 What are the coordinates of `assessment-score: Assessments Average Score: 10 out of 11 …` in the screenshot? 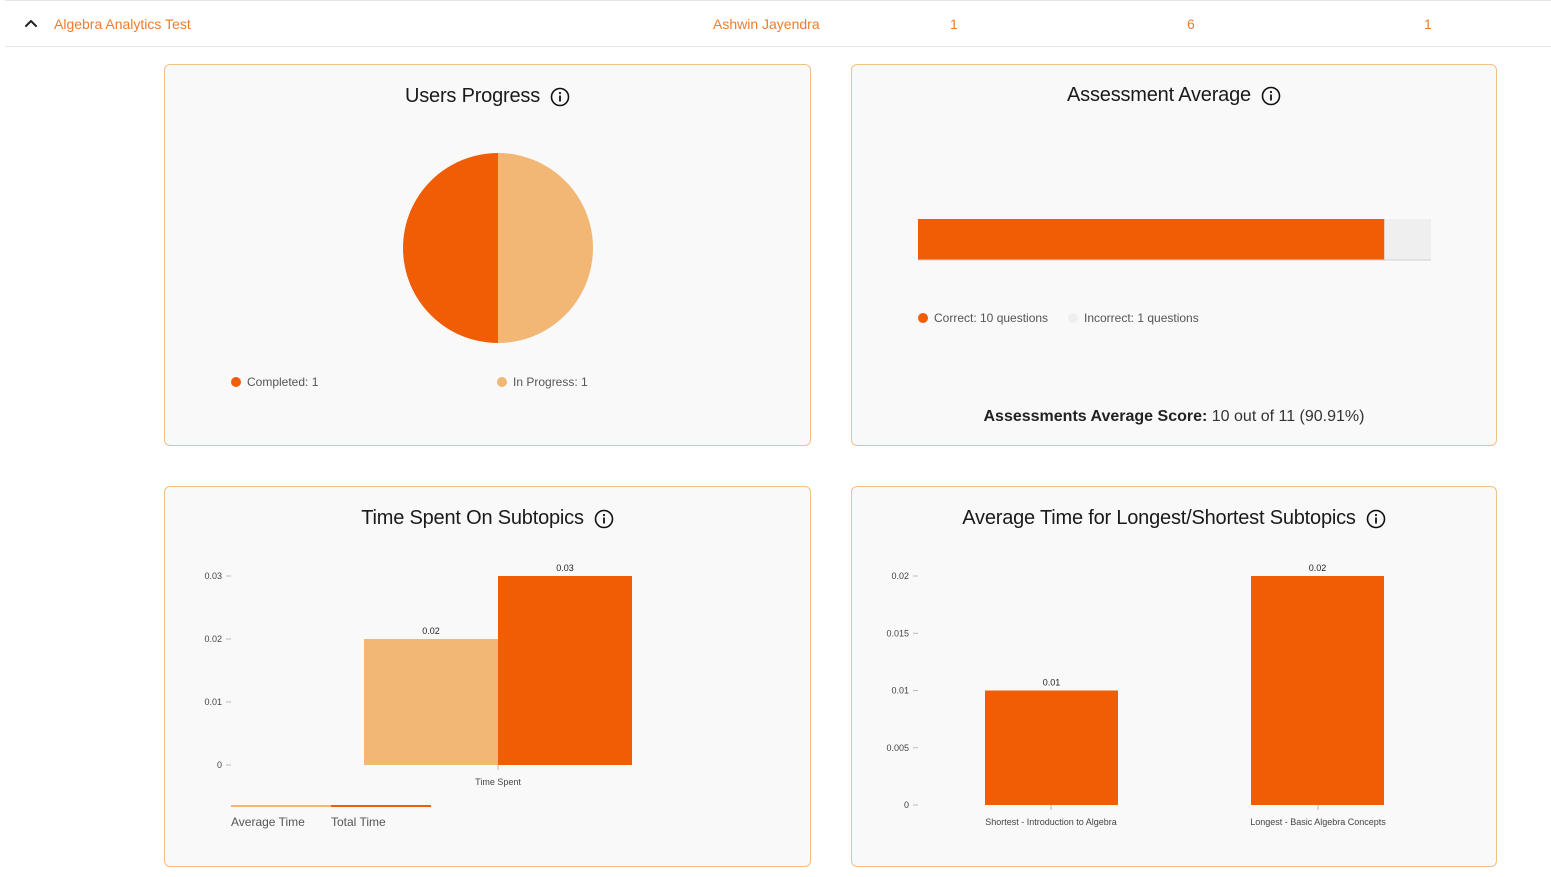 It's located at (1174, 417).